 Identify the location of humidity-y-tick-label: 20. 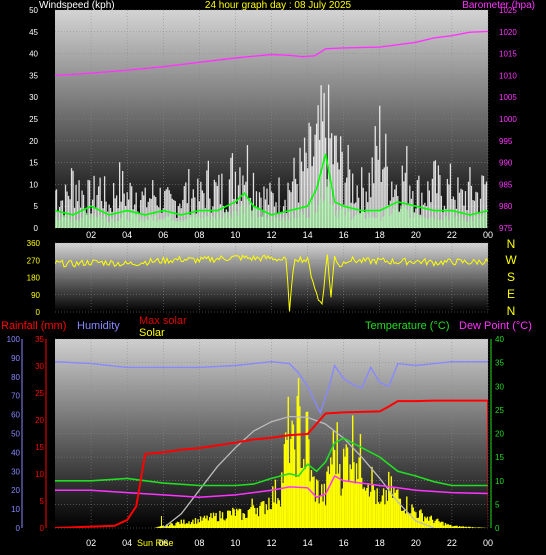
(15, 490).